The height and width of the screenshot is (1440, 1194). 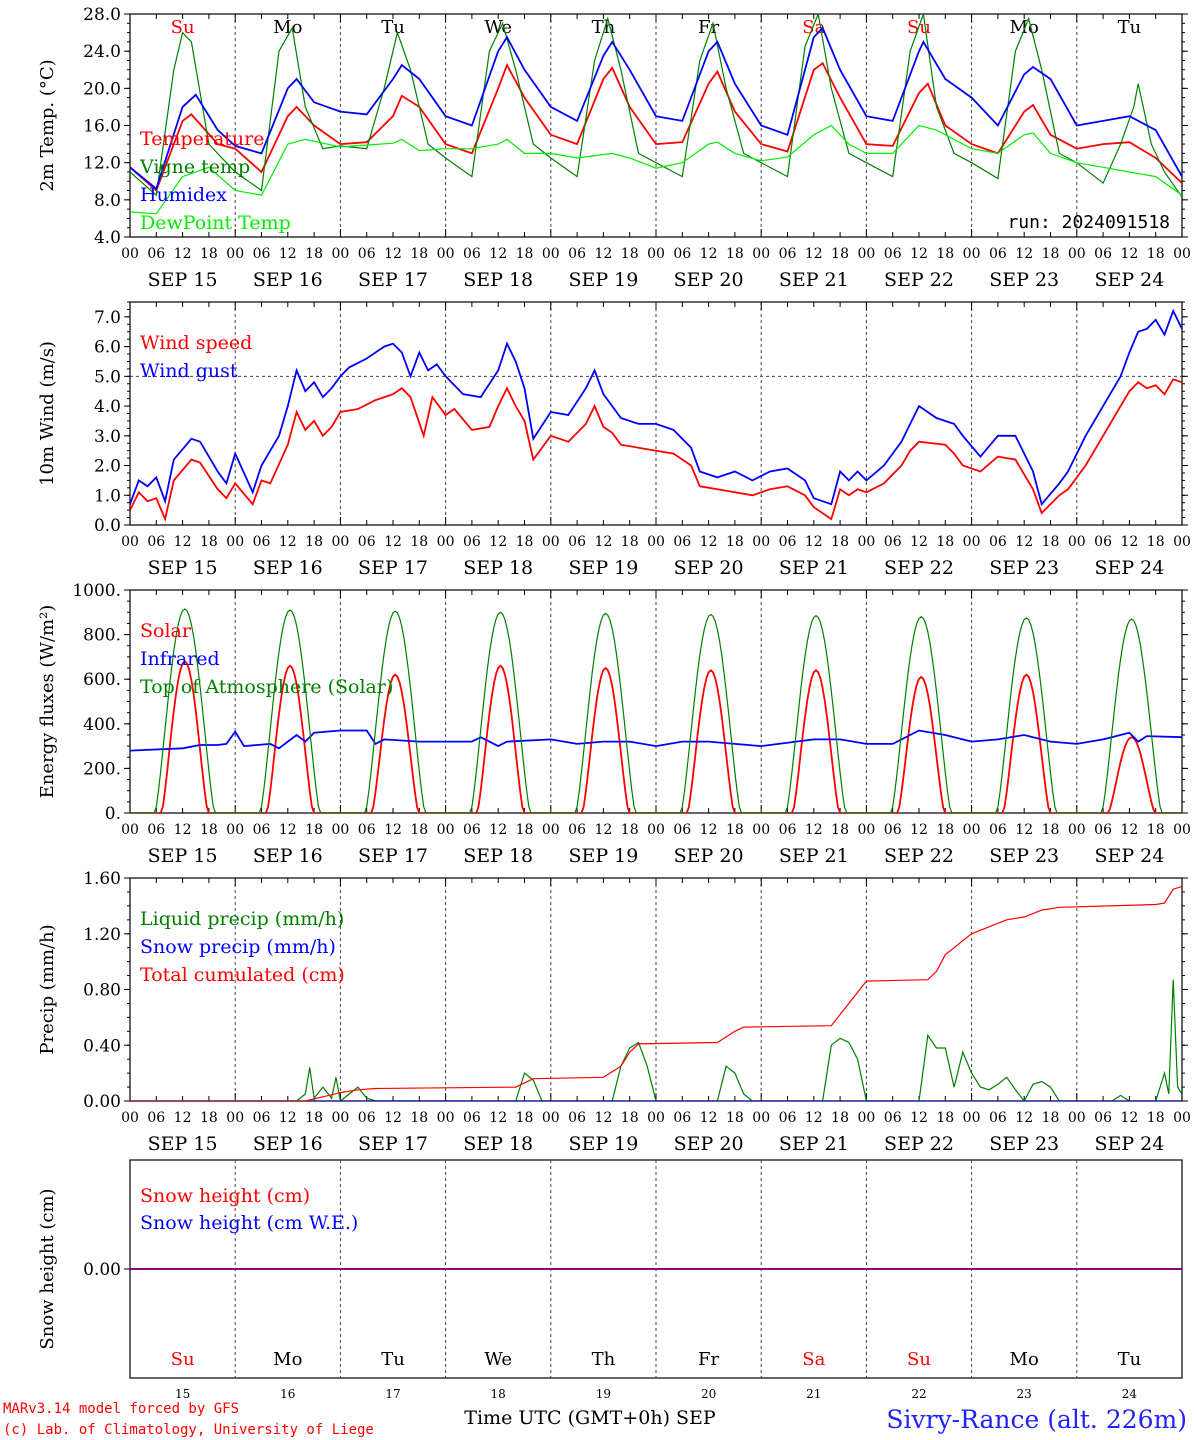 What do you see at coordinates (242, 919) in the screenshot?
I see `legend-liquid-precip-mm-h-: Liquid precip (mm/h)` at bounding box center [242, 919].